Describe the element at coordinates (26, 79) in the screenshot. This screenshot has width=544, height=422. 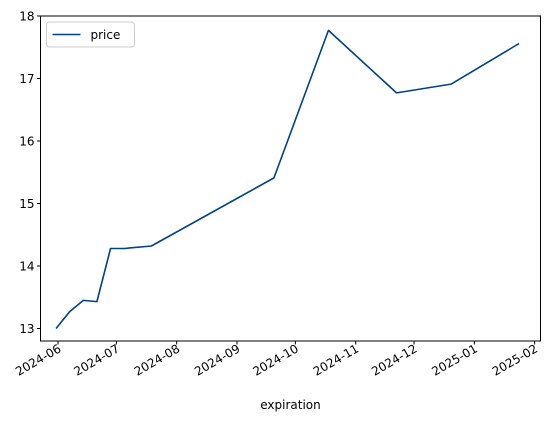
I see `y-tick-label: 17` at that location.